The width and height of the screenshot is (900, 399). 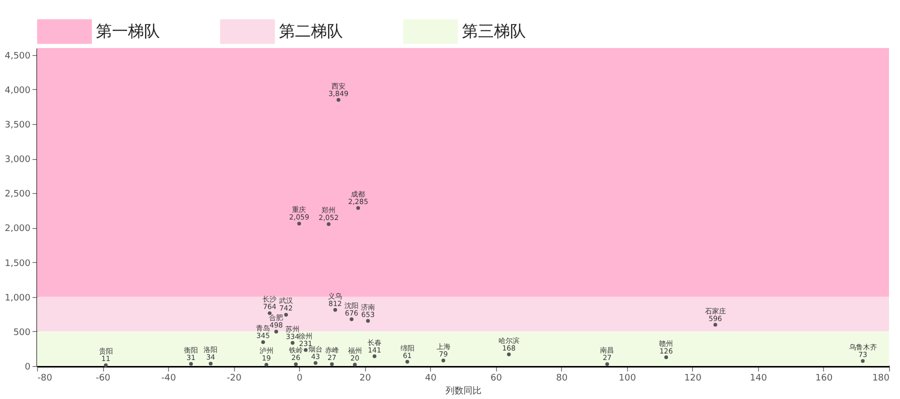 What do you see at coordinates (881, 379) in the screenshot?
I see `x-tick-label: 180` at bounding box center [881, 379].